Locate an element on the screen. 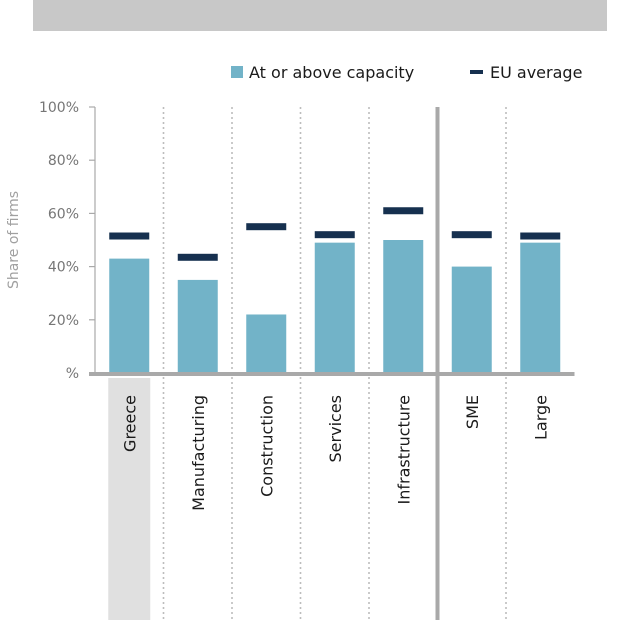 The height and width of the screenshot is (633, 618). bar-manufacturing is located at coordinates (197, 326).